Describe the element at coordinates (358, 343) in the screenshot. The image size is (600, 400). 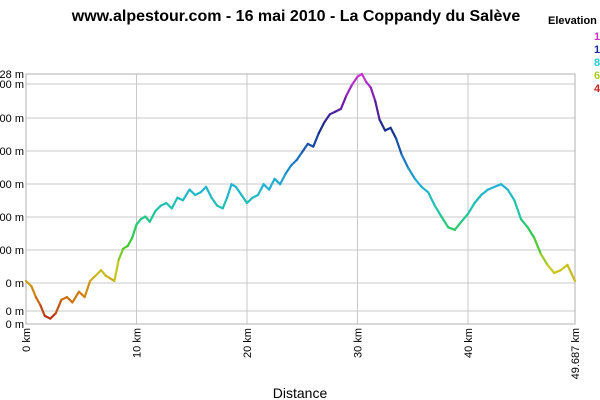
I see `x-tick-label: 30 km` at that location.